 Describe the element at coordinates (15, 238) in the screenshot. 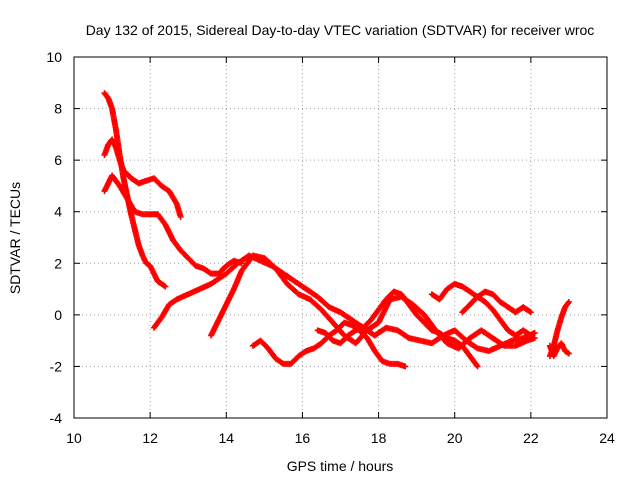

I see `y-axis-label: SDTVAR / TECUs` at that location.